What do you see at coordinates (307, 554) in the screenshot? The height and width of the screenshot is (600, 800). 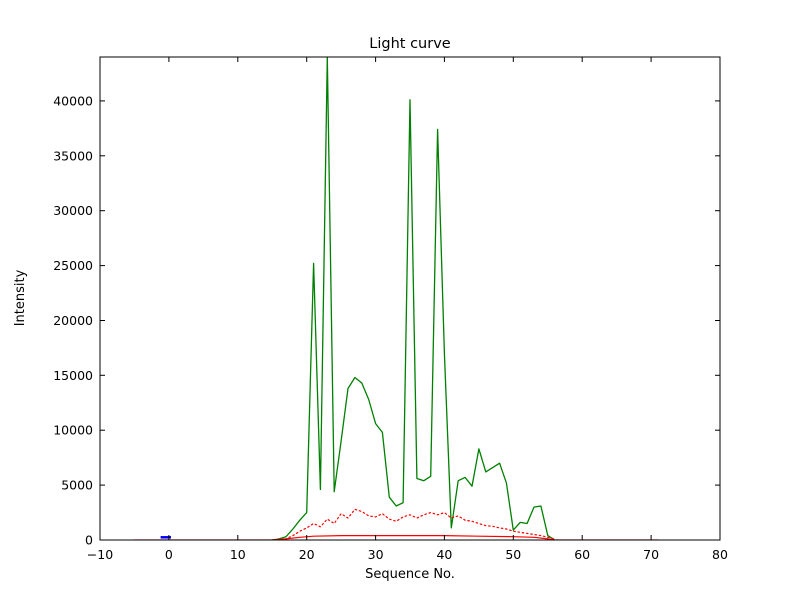 I see `x-tick-label: 20` at bounding box center [307, 554].